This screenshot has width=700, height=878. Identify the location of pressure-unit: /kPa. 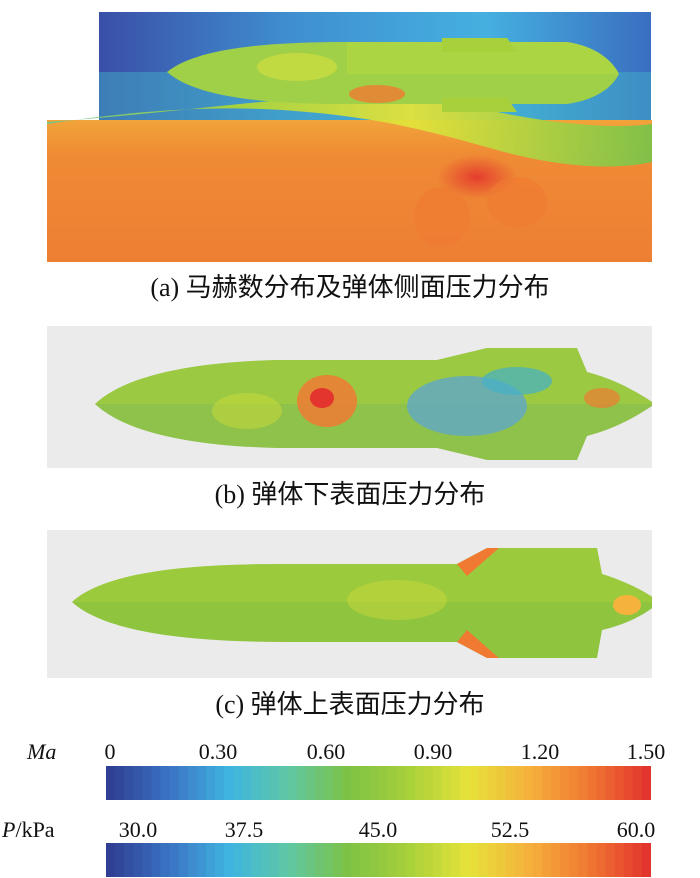
(35, 829).